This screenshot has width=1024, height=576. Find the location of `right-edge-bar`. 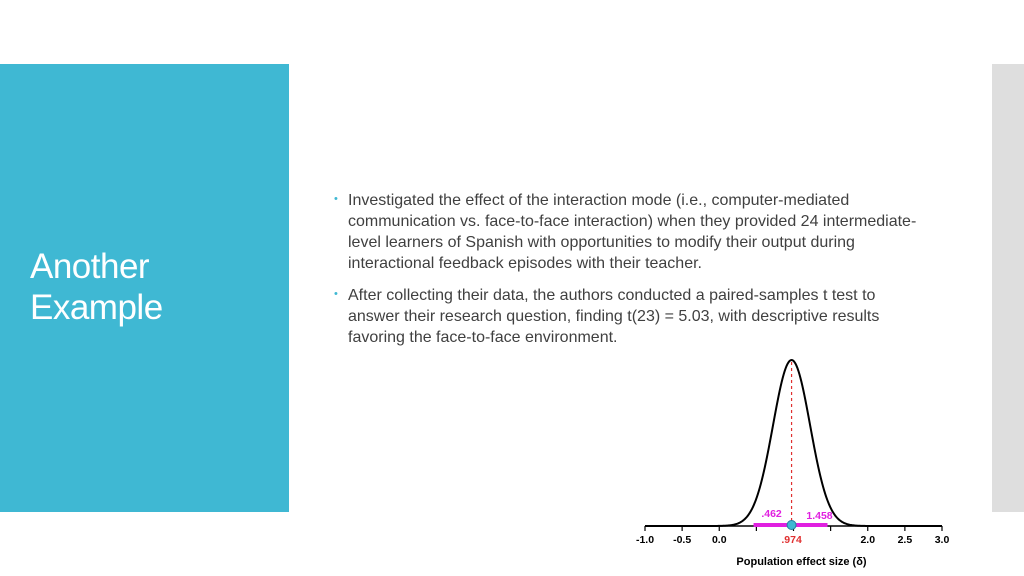

right-edge-bar is located at coordinates (1008, 288).